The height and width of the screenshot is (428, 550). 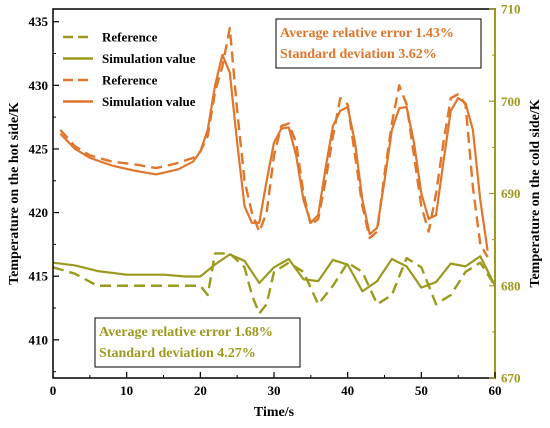 I want to click on y-left-axis-title: Temperature on the hot side/K, so click(x=14, y=193).